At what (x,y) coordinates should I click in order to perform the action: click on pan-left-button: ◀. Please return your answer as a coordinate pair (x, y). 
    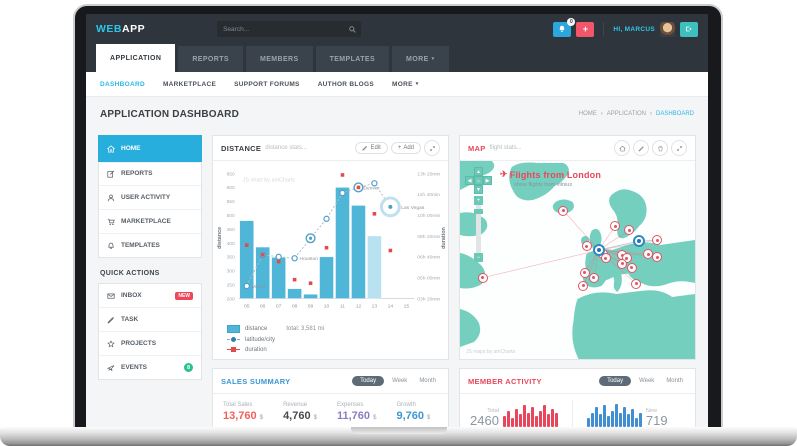
    Looking at the image, I should click on (469, 180).